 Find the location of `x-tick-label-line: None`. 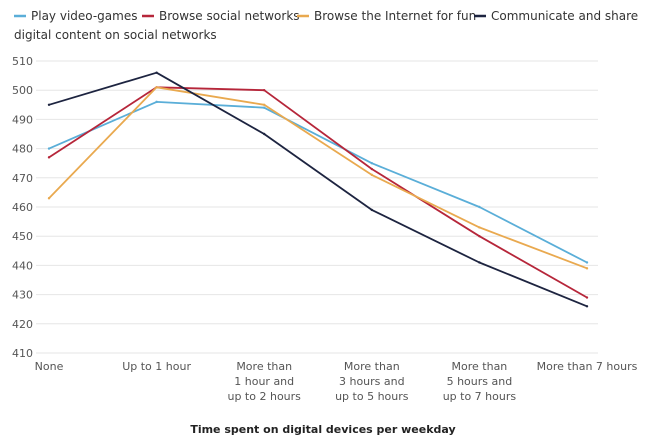

x-tick-label-line: None is located at coordinates (49, 366).